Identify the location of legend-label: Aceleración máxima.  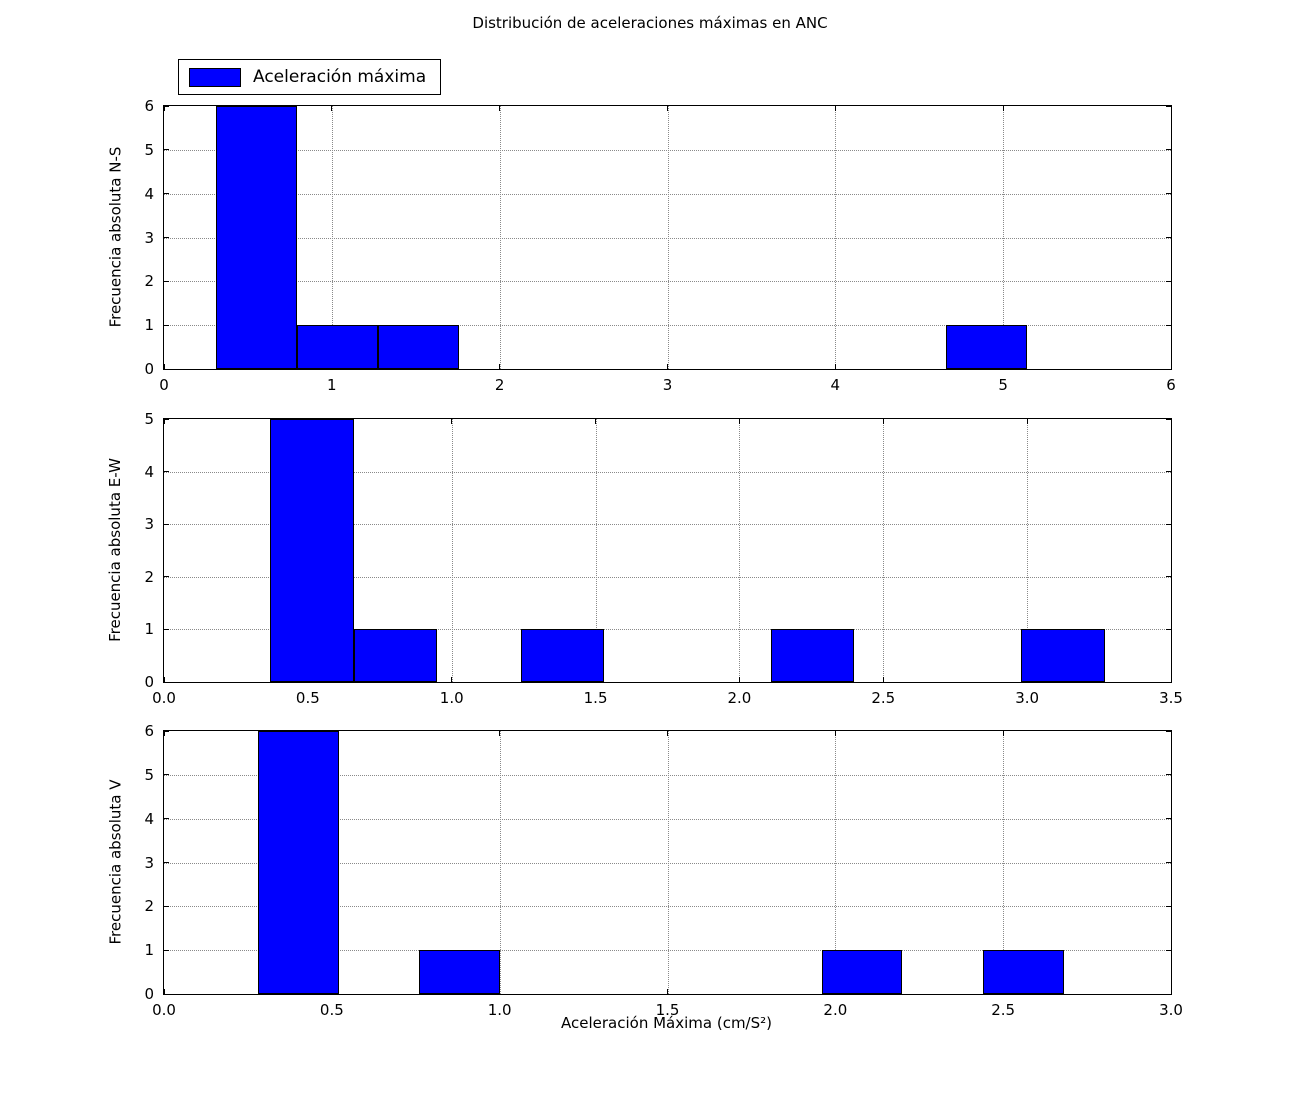
(340, 77).